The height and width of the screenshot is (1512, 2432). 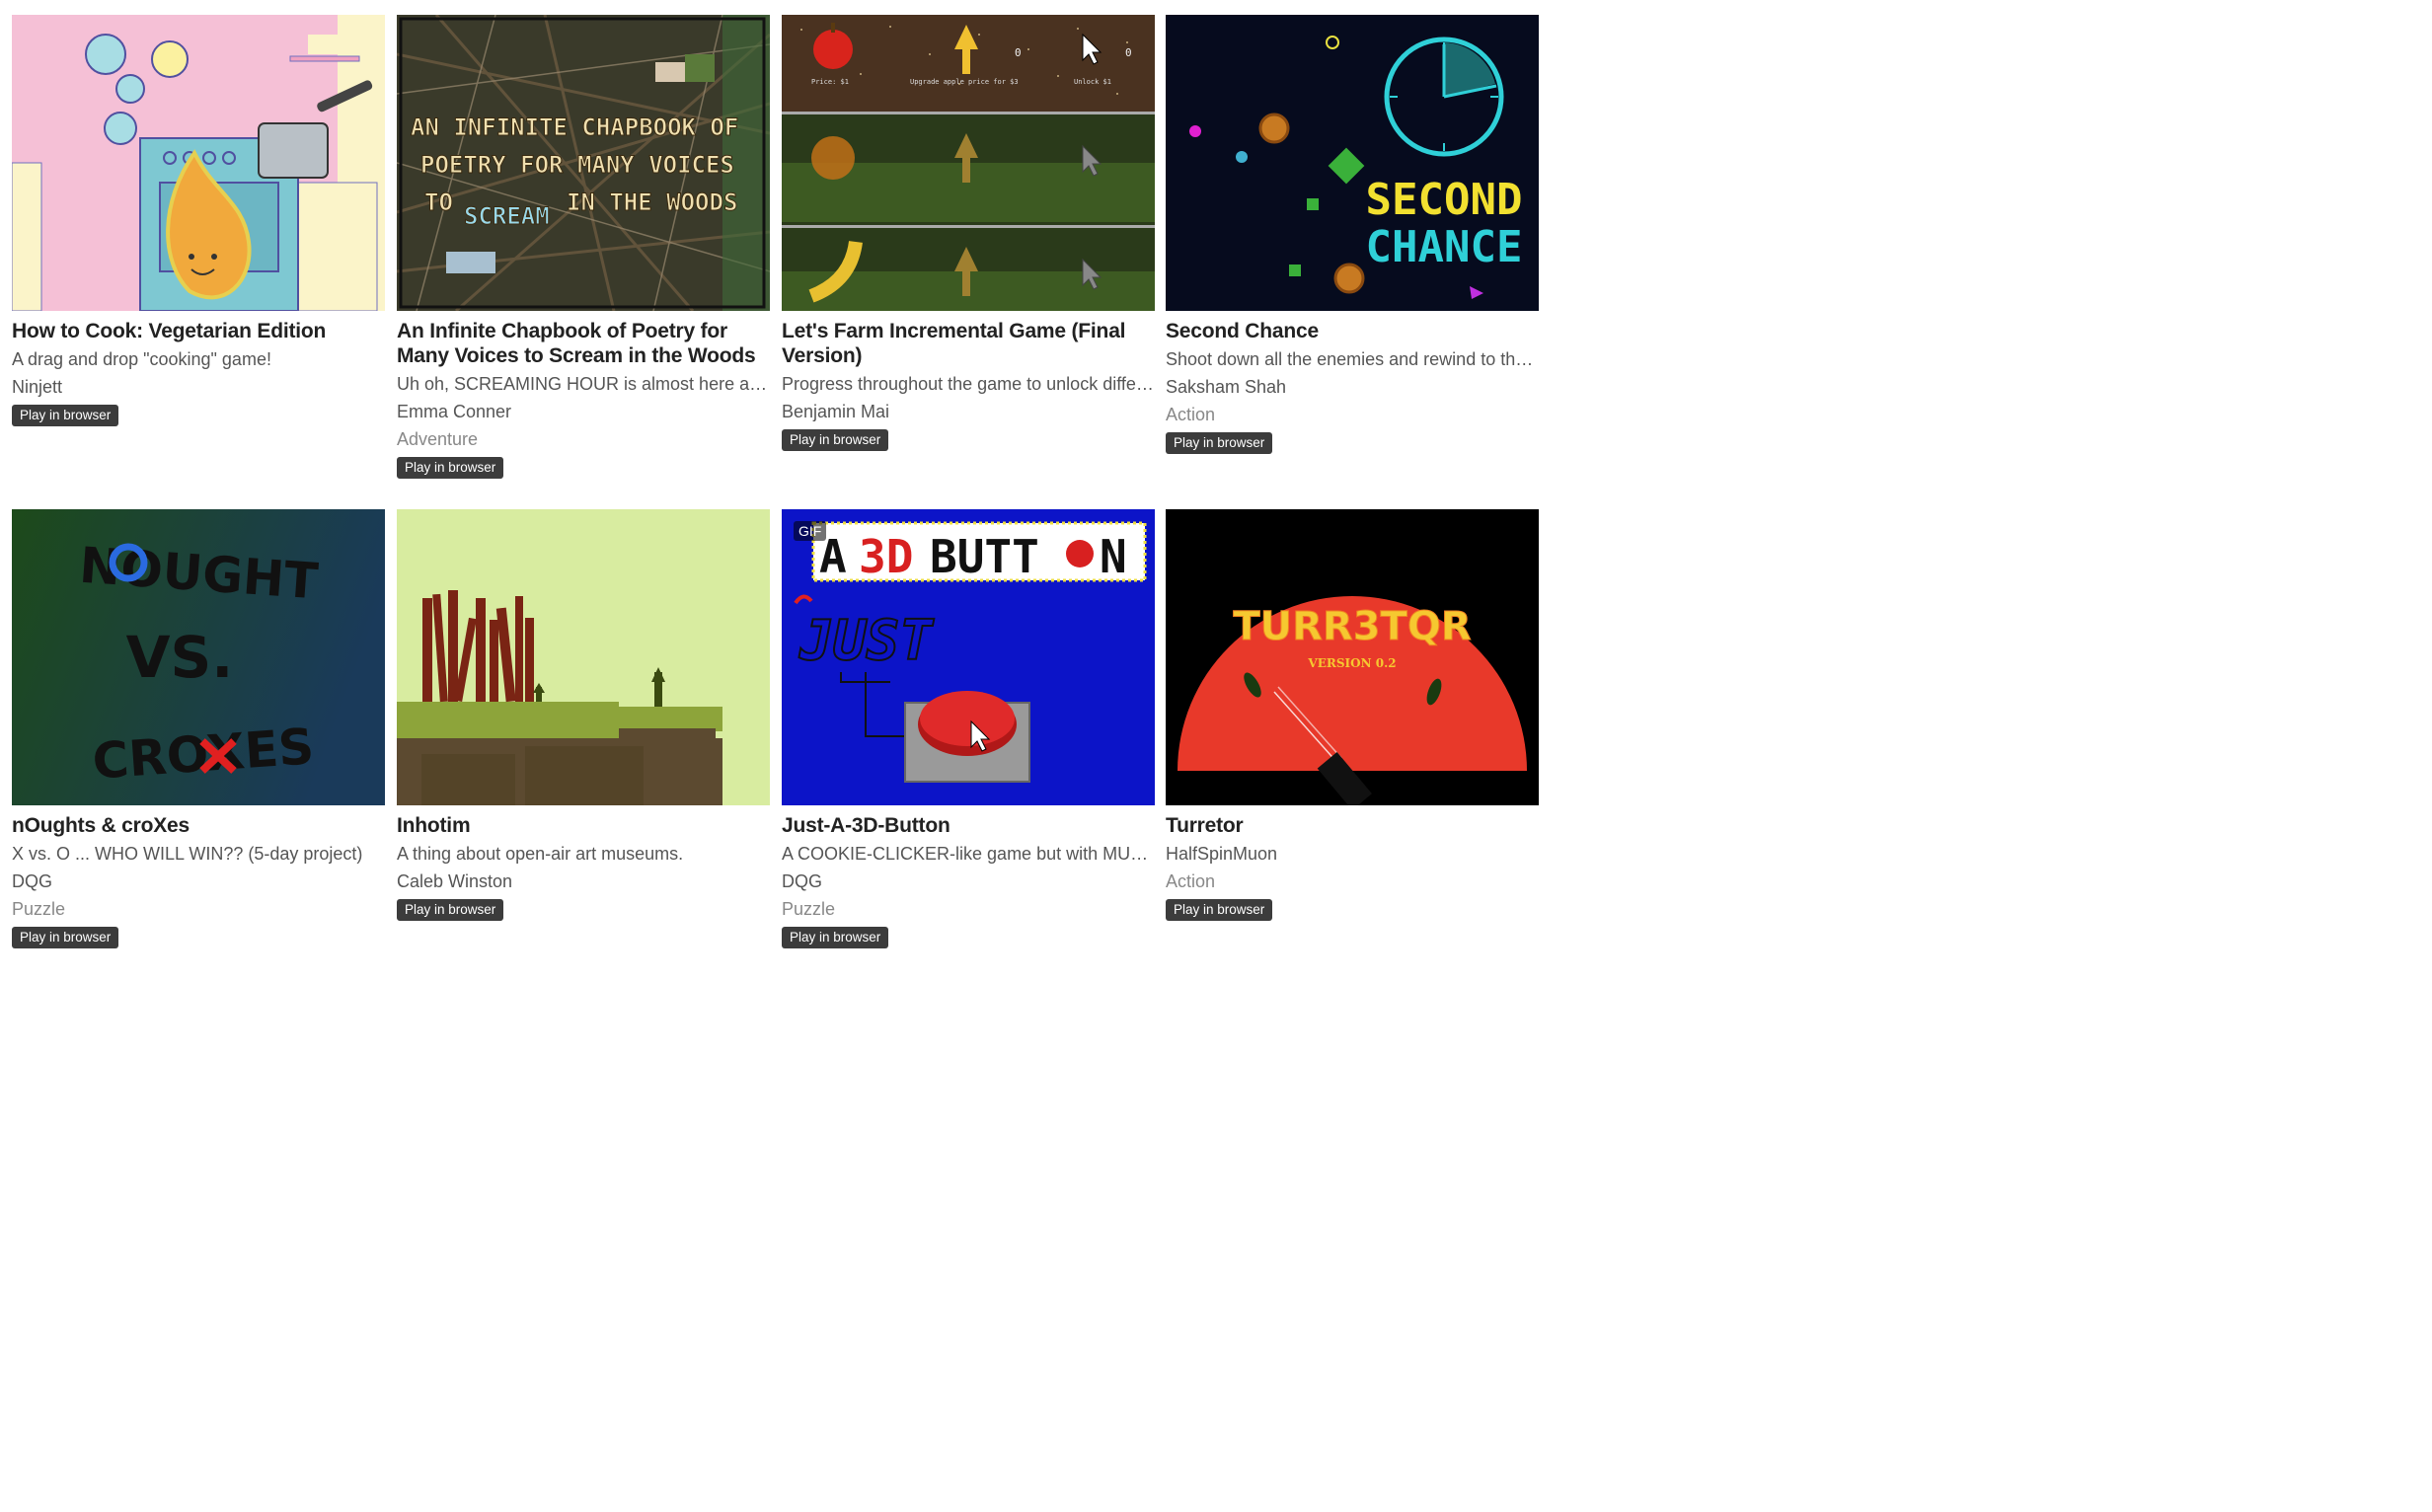 I want to click on game-thumbnail: NOUGHT VS. CROXES, so click(x=198, y=657).